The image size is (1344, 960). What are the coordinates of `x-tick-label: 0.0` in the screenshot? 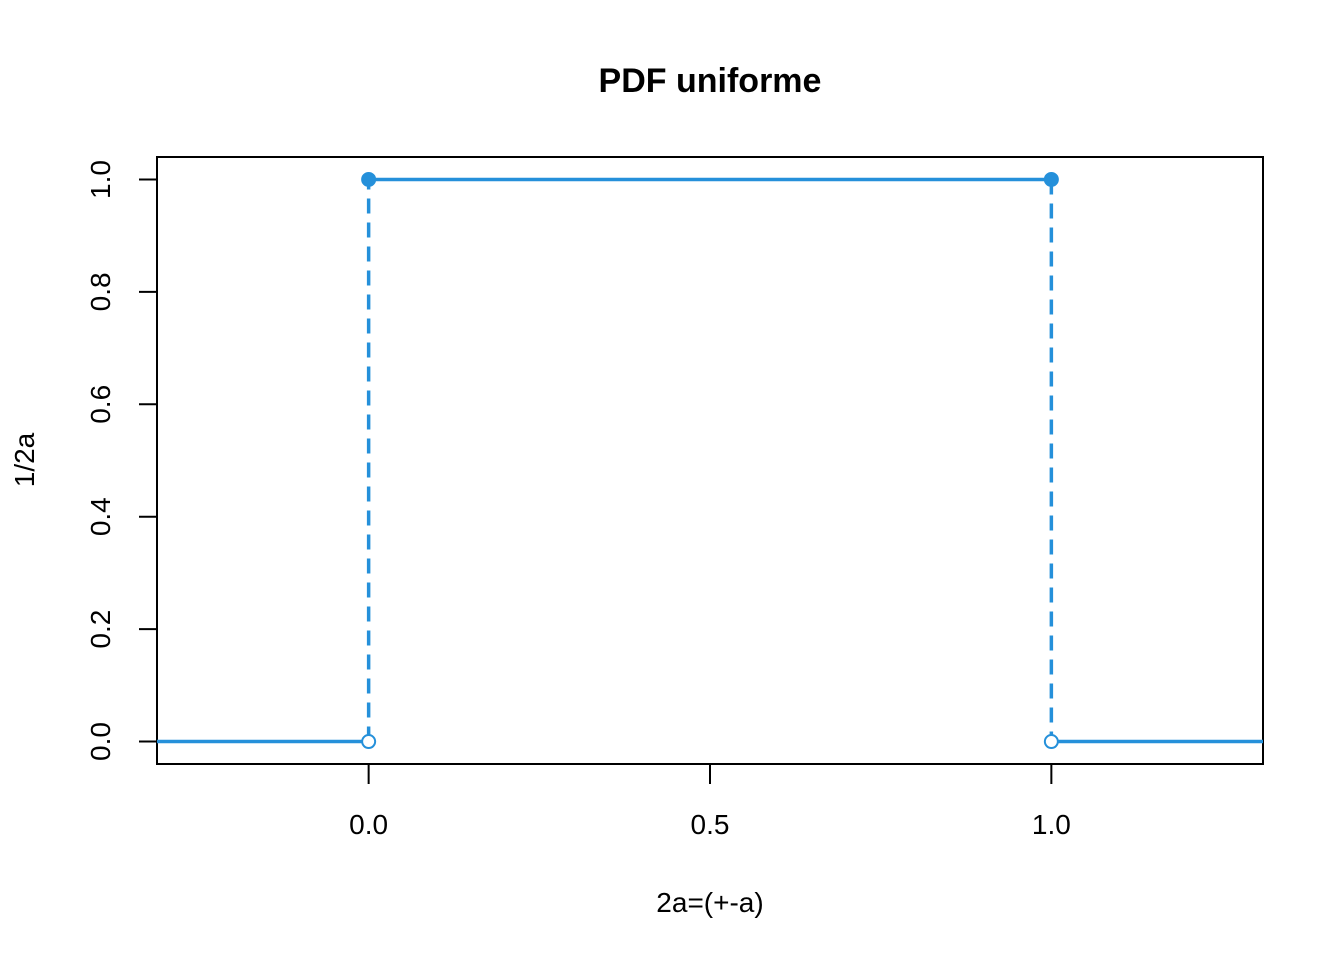 It's located at (368, 824).